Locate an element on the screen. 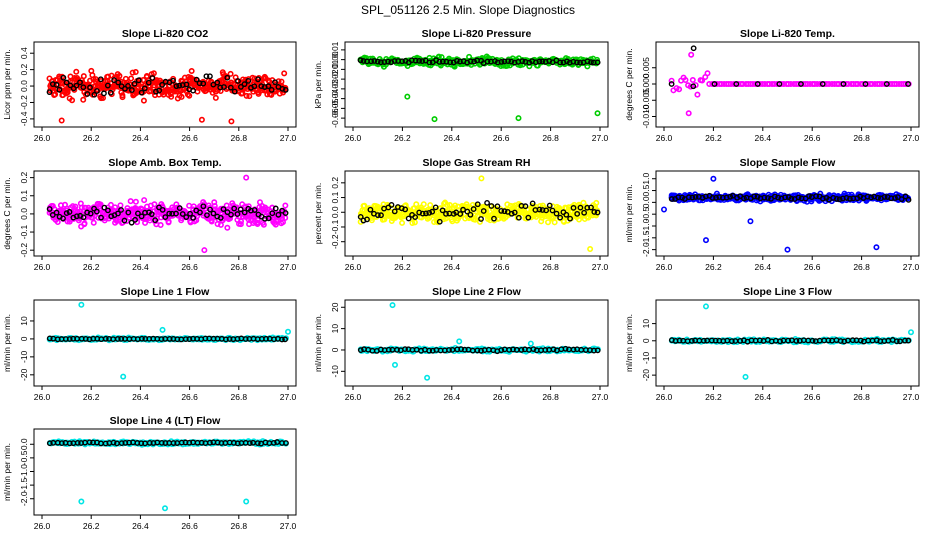 This screenshot has width=936, height=540. plot-frame is located at coordinates (165, 343).